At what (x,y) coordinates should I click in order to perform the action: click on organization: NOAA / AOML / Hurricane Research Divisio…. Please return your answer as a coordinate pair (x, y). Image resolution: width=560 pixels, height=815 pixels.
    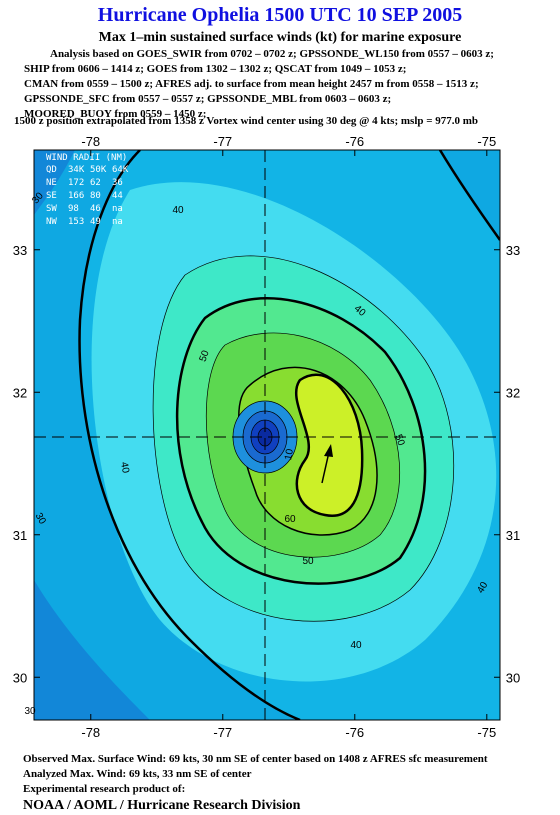
    Looking at the image, I should click on (162, 805).